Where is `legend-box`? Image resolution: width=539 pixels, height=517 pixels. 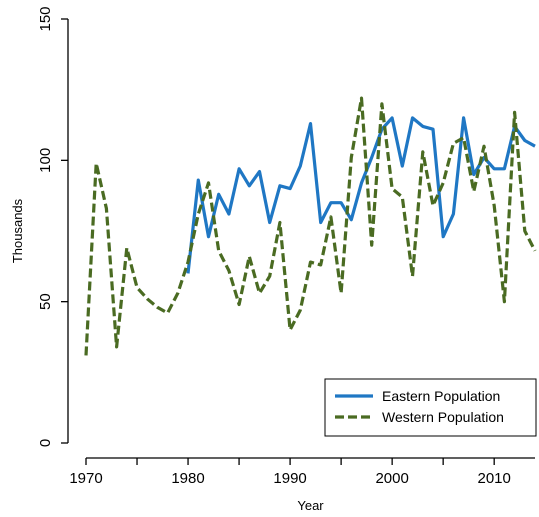
legend-box is located at coordinates (430, 407).